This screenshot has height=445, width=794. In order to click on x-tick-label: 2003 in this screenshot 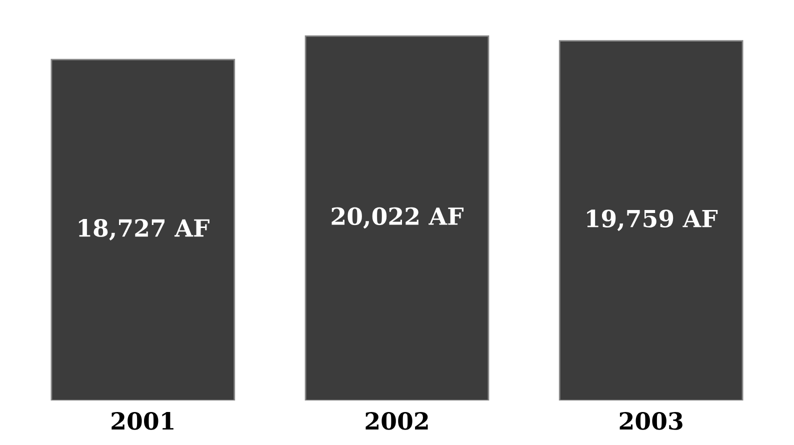, I will do `click(651, 421)`.